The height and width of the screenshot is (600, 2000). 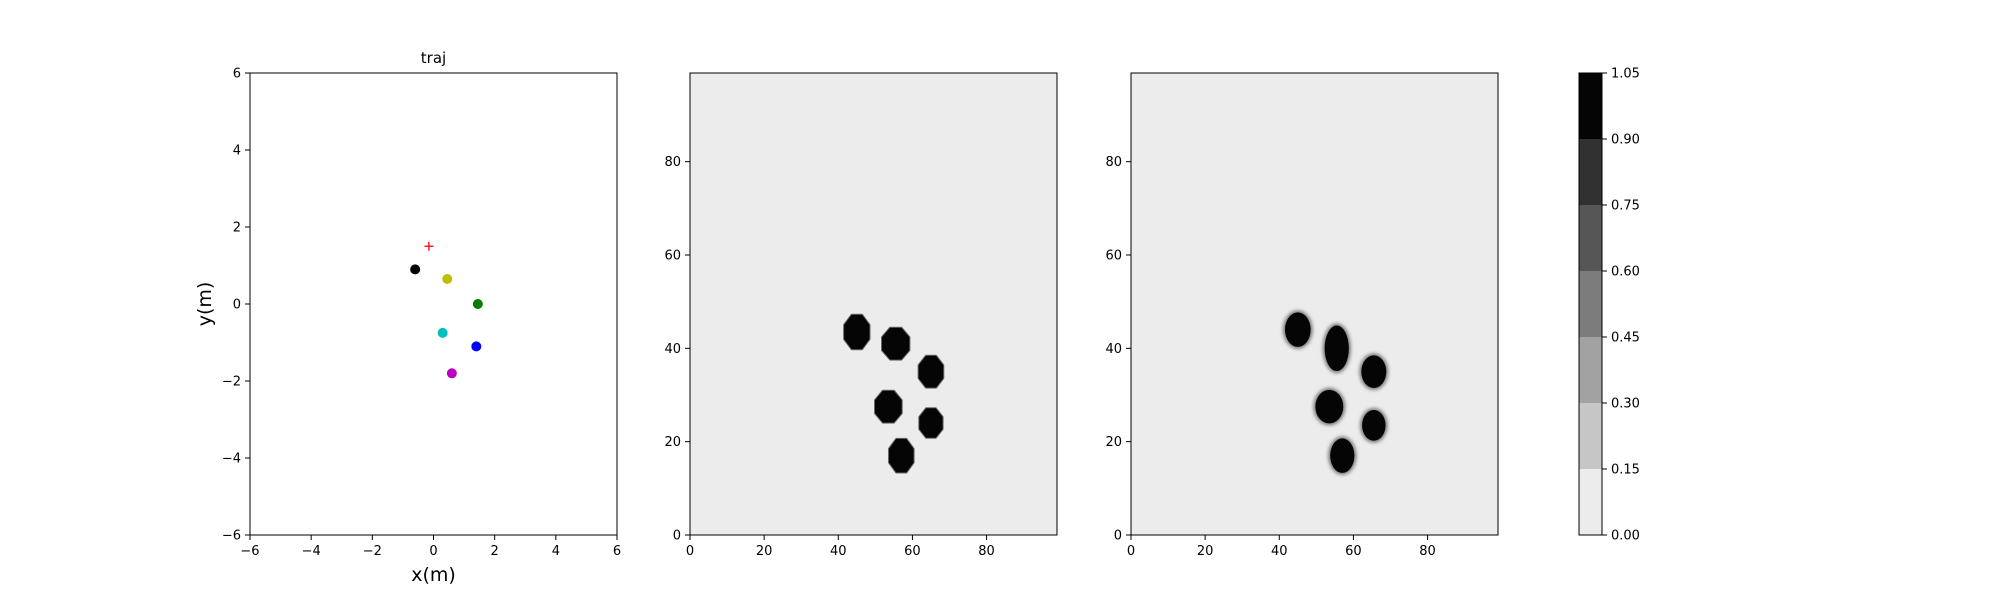 I want to click on target-marker, so click(x=429, y=246).